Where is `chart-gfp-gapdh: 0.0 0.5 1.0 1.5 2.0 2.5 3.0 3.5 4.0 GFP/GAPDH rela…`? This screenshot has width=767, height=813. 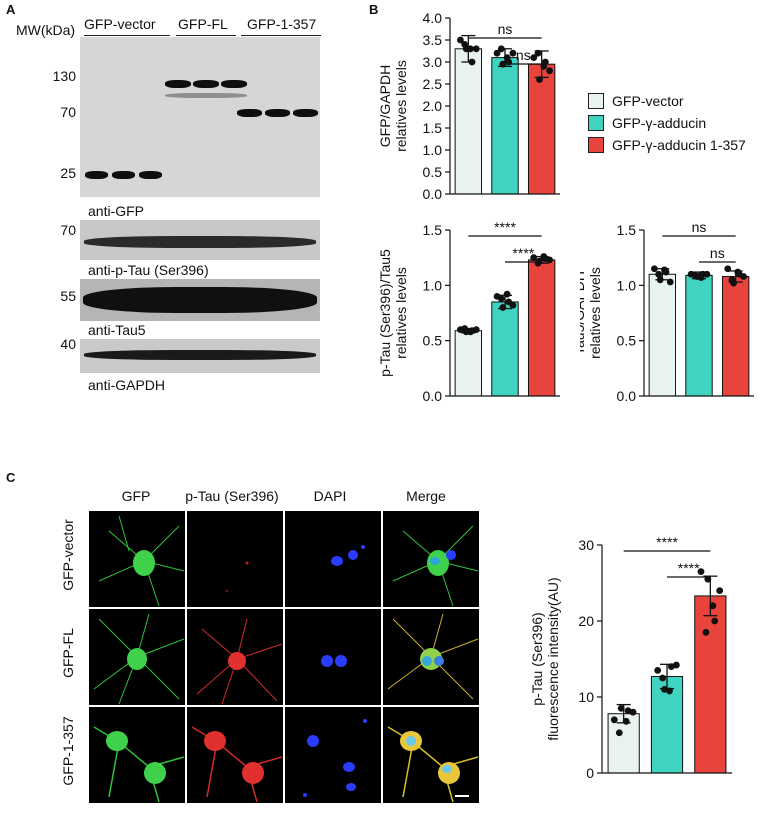
chart-gfp-gapdh: 0.0 0.5 1.0 1.5 2.0 2.5 3.0 3.5 4.0 GFP/GAPDH rela… is located at coordinates (468, 106).